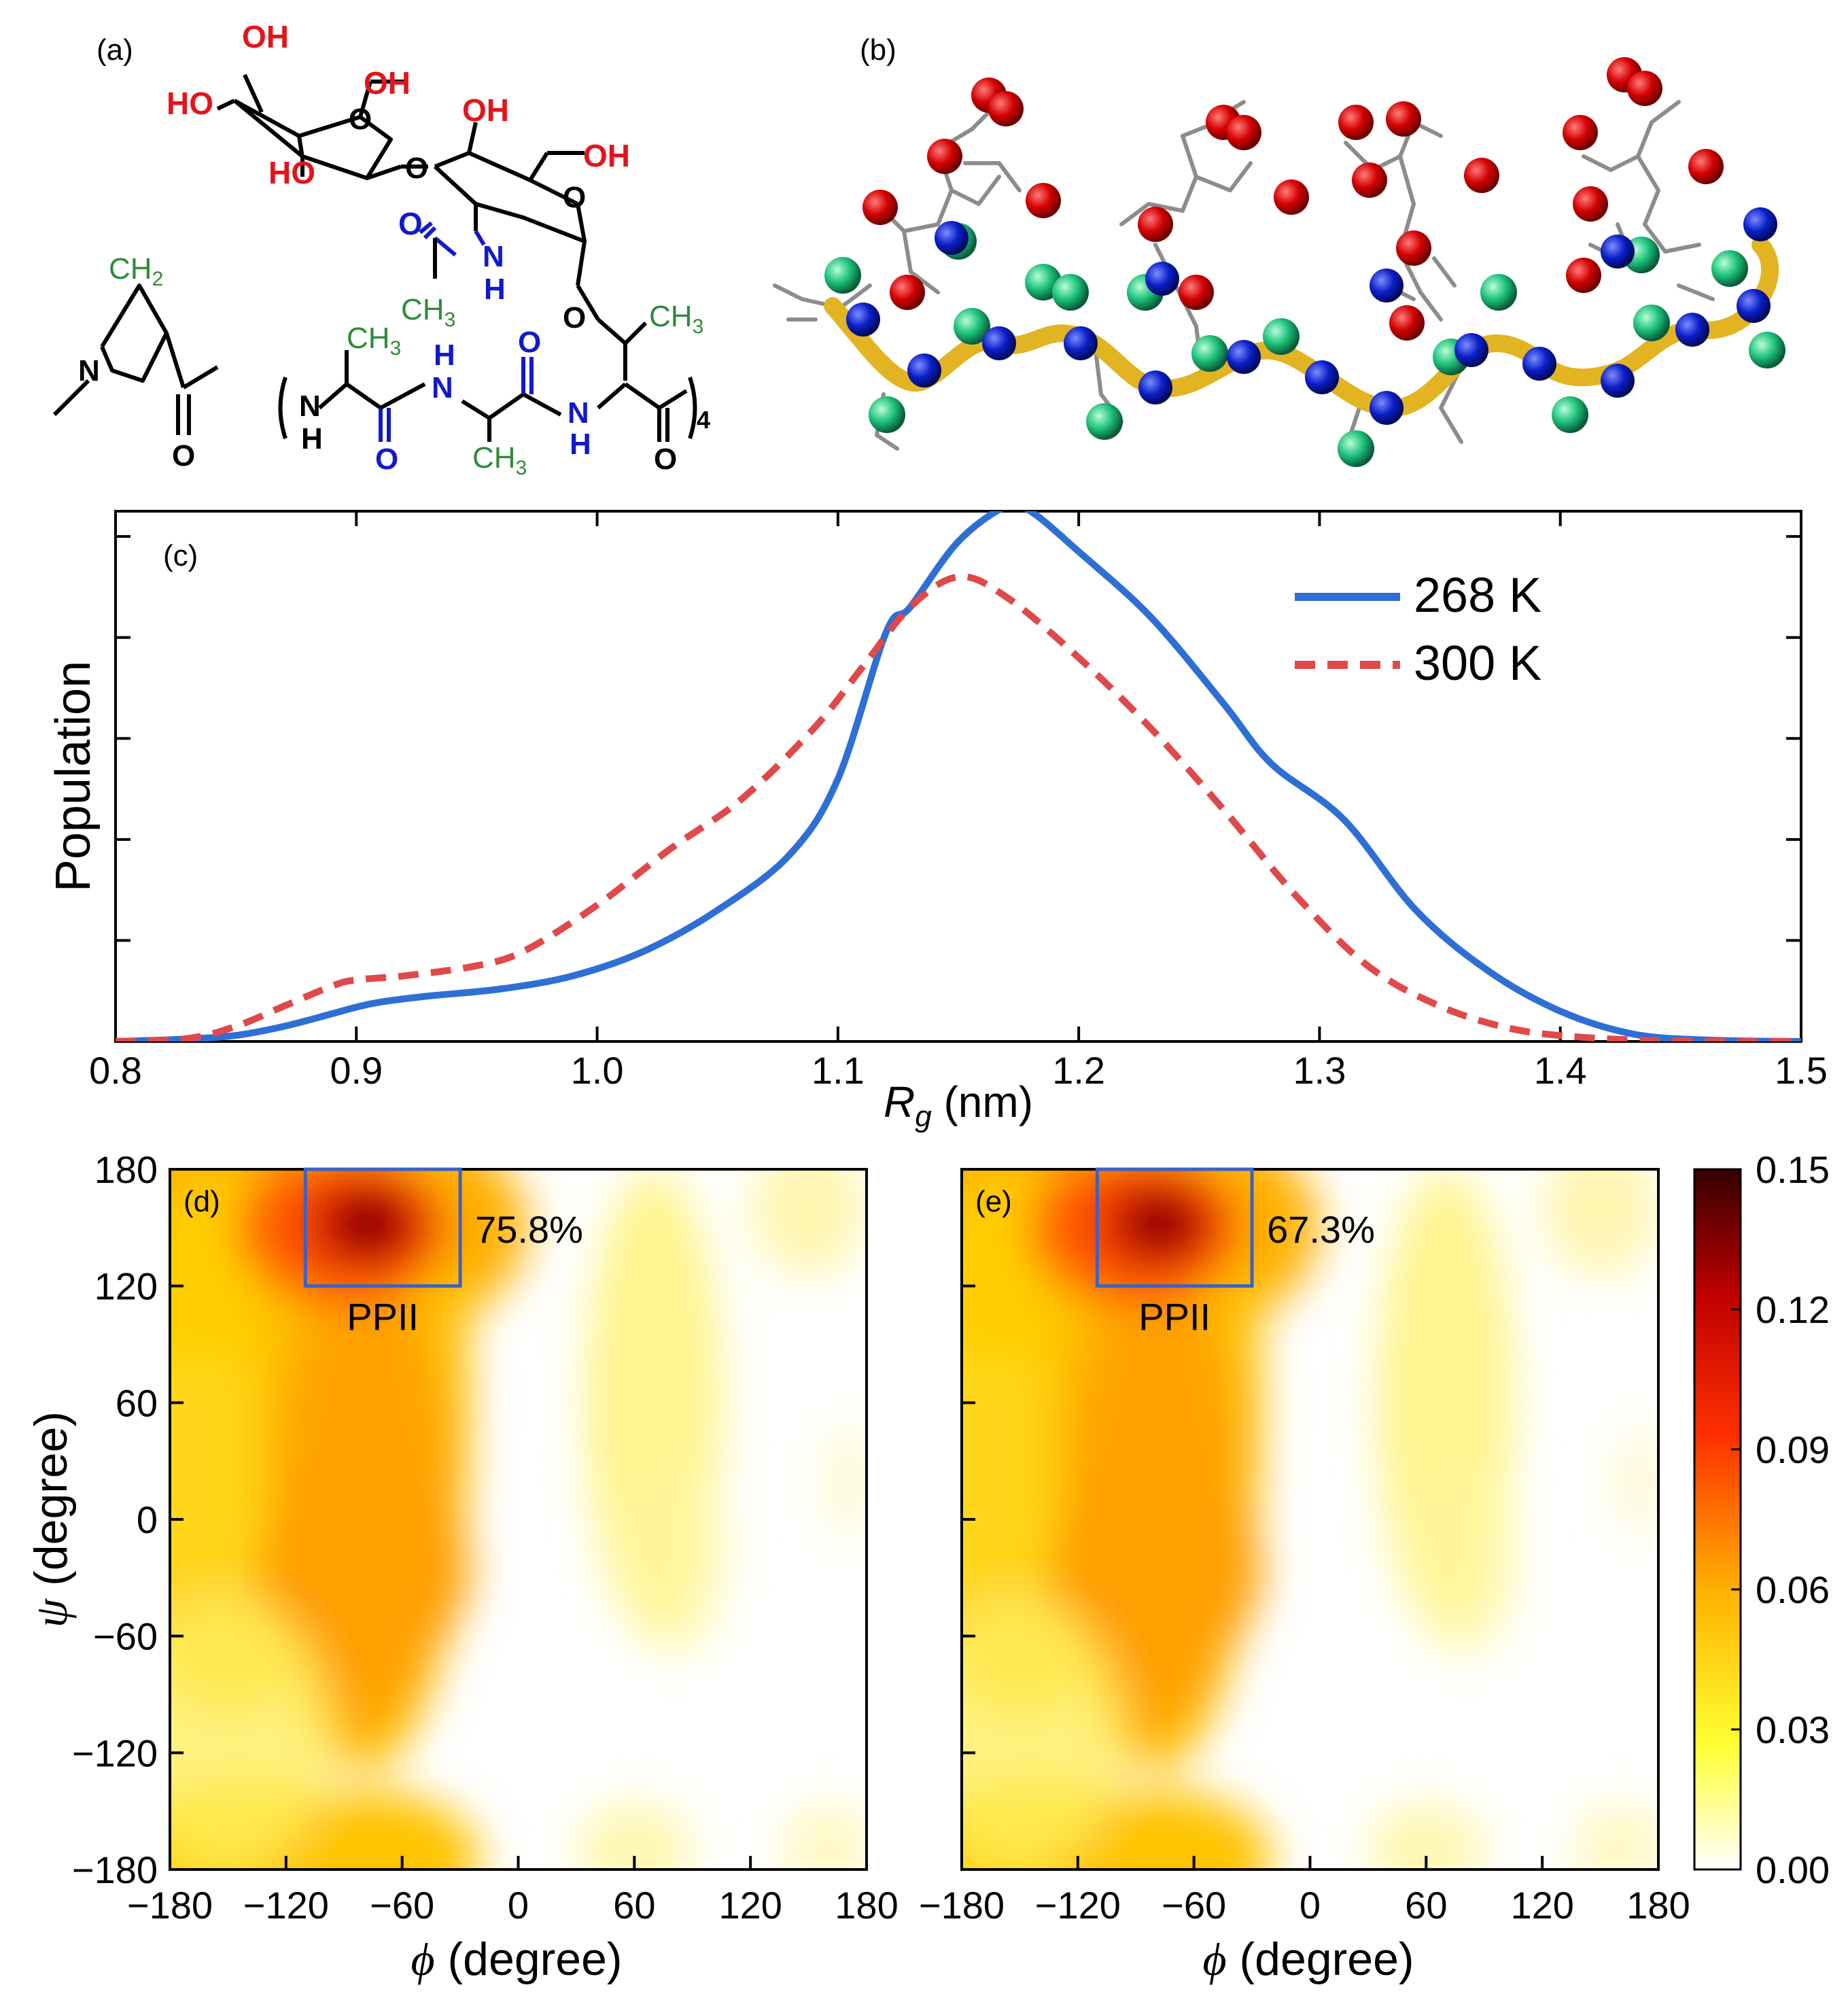  I want to click on x-tick-label: 1.3, so click(1319, 1070).